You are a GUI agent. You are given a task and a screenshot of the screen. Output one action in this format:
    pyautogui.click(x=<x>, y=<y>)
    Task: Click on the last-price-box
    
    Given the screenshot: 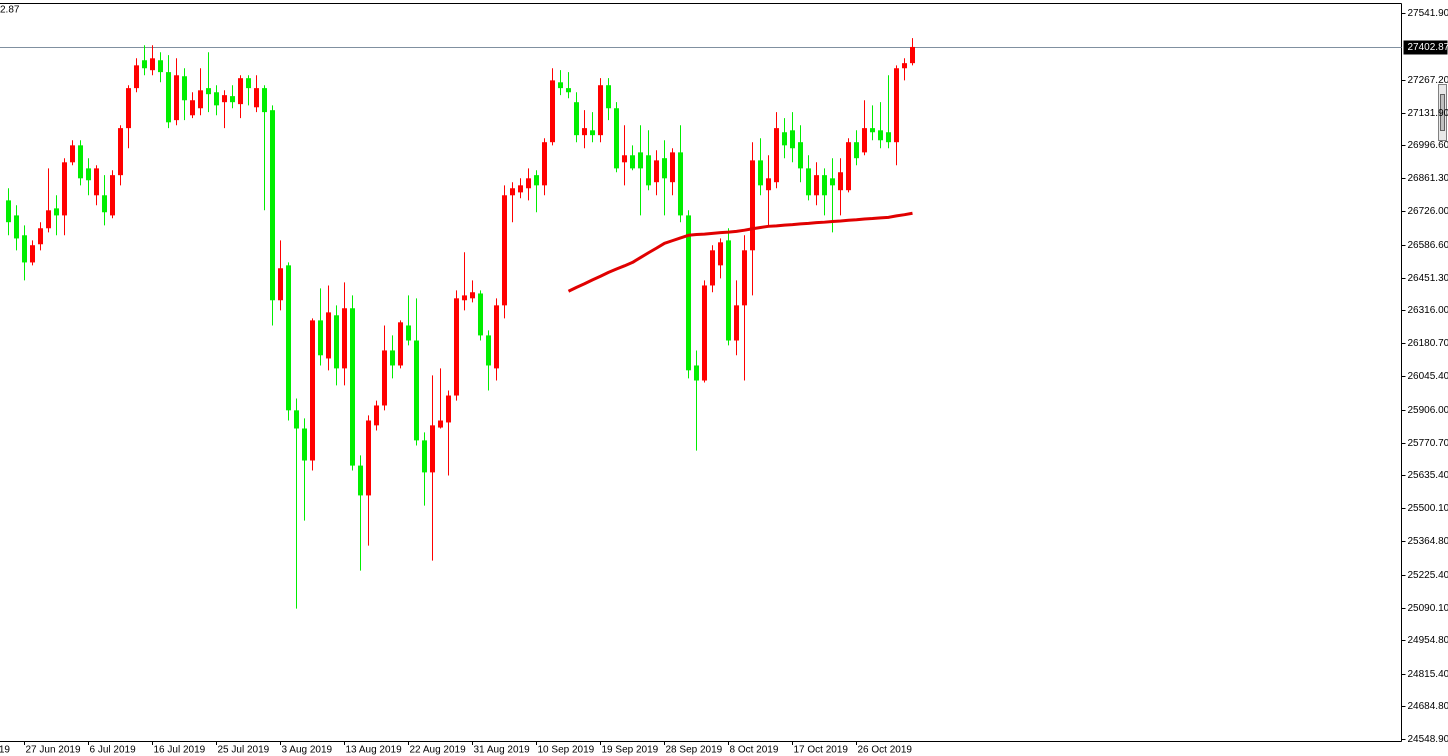 What is the action you would take?
    pyautogui.click(x=1425, y=47)
    